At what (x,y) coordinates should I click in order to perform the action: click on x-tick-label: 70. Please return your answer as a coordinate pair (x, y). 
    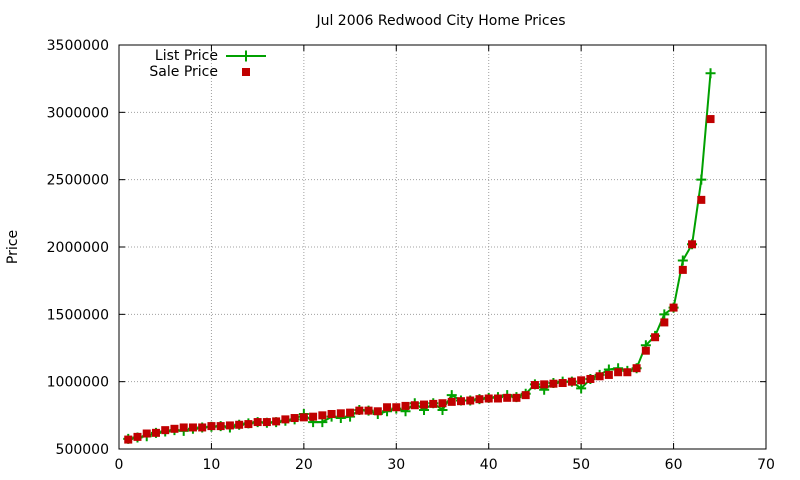
    Looking at the image, I should click on (766, 465).